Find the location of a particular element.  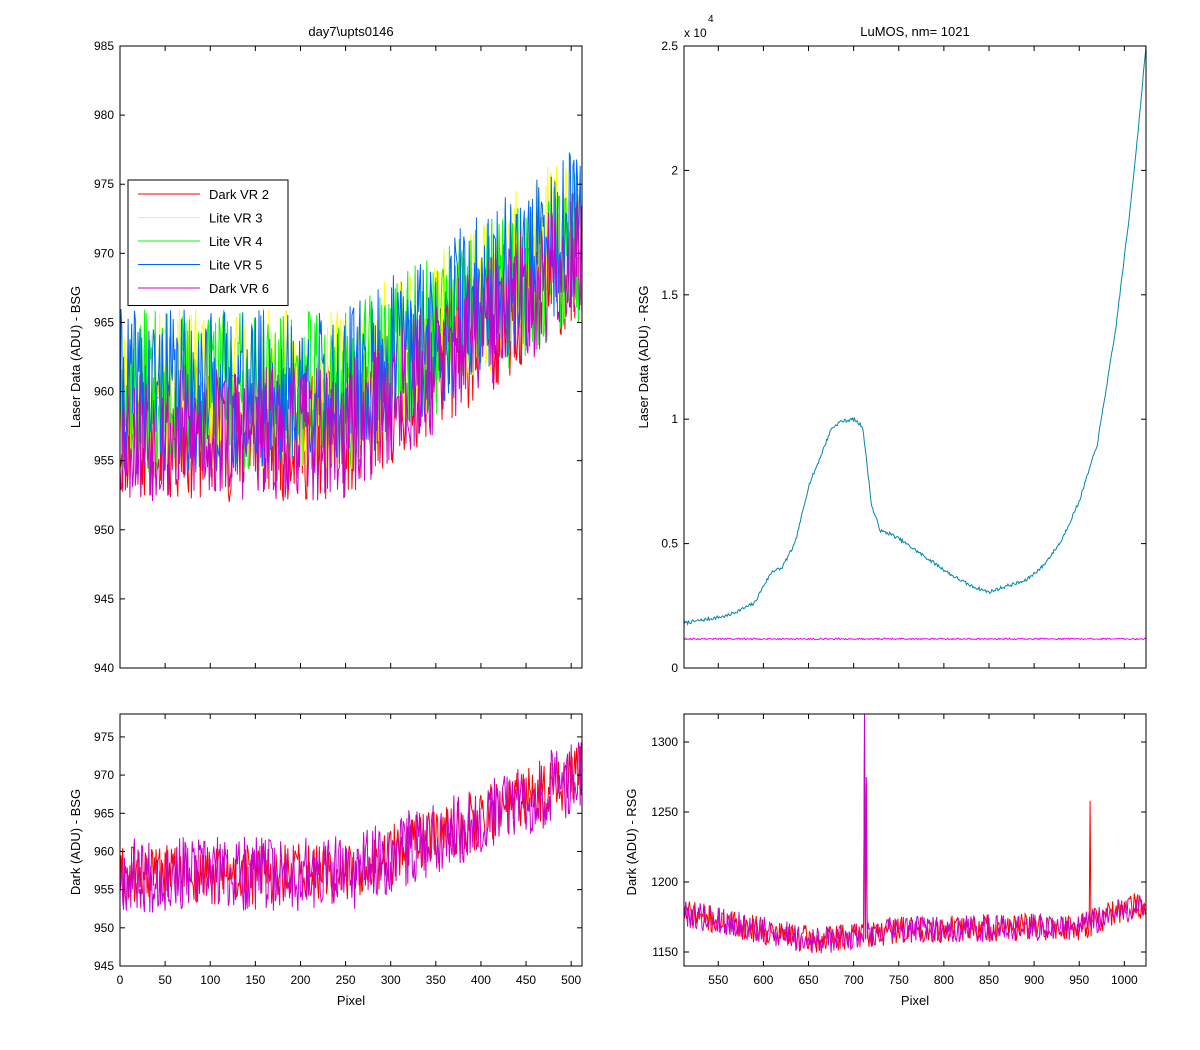

x-tick-label: 400 is located at coordinates (481, 980).